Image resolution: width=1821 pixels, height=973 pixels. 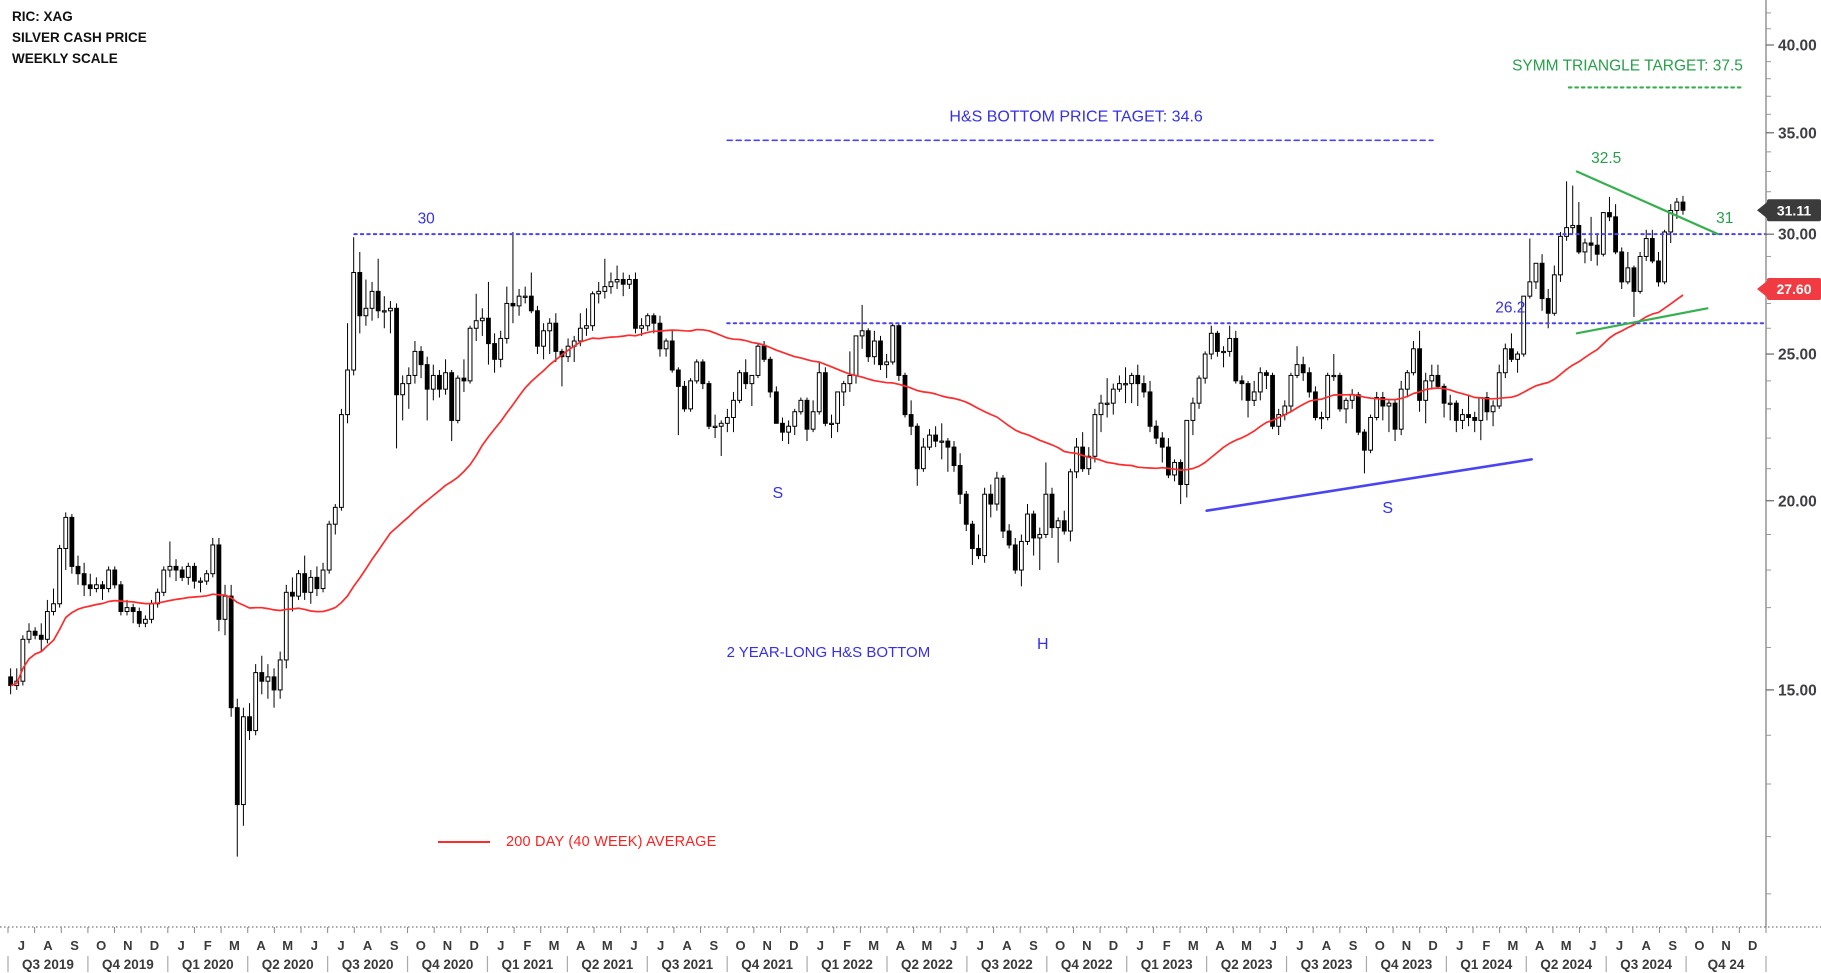 I want to click on ma-value-badge-arrow, so click(x=1762, y=288).